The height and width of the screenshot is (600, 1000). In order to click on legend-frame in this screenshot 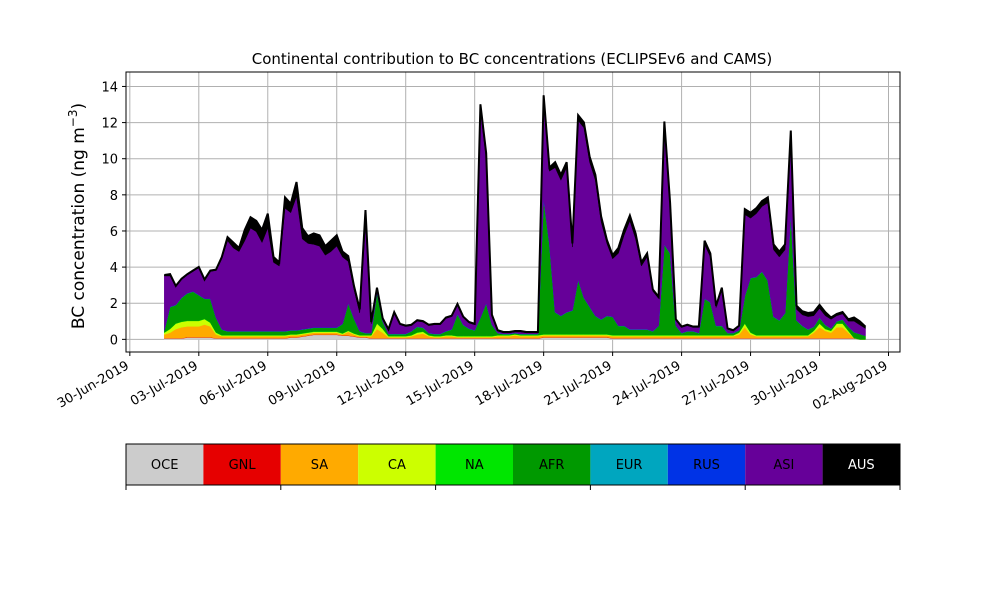, I will do `click(513, 464)`.